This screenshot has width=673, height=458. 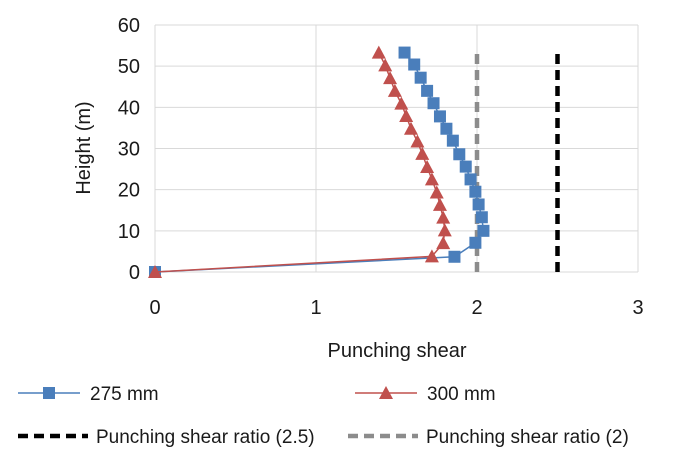 What do you see at coordinates (425, 394) in the screenshot?
I see `legend-item: 300 mm` at bounding box center [425, 394].